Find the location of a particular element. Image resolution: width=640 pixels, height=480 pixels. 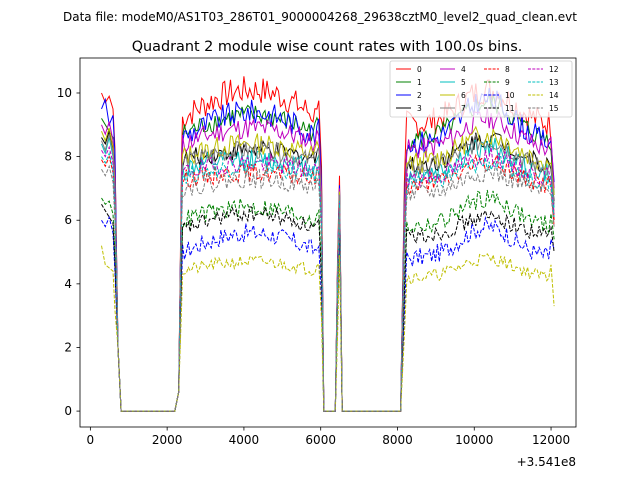

legend-label: 6 is located at coordinates (463, 95).